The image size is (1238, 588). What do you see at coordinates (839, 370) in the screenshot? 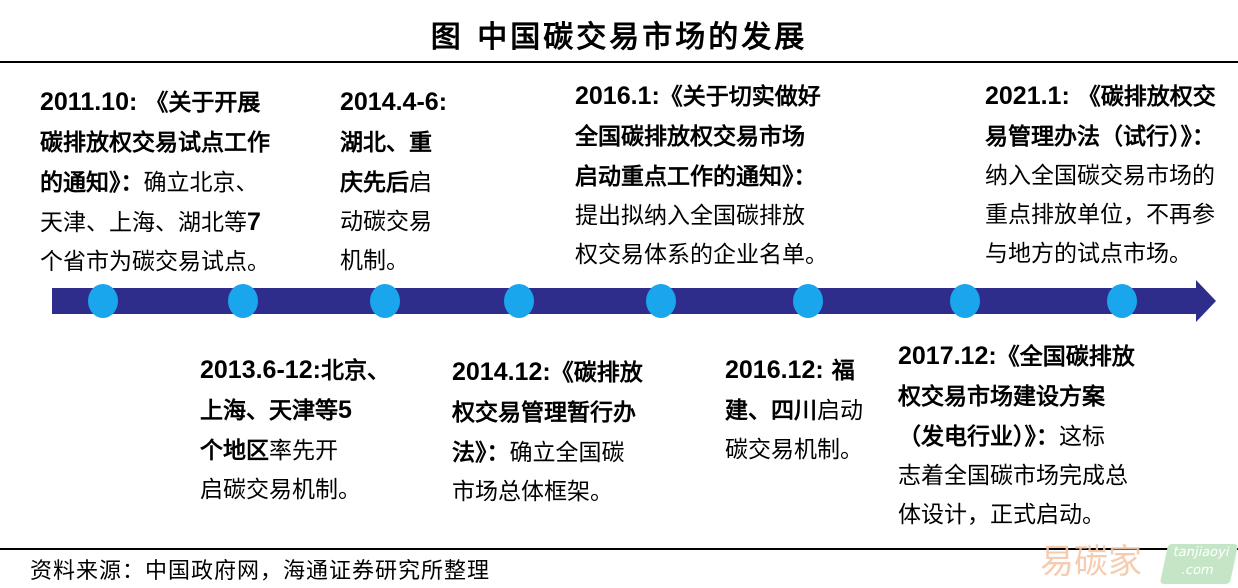
I see `event-text: 福` at bounding box center [839, 370].